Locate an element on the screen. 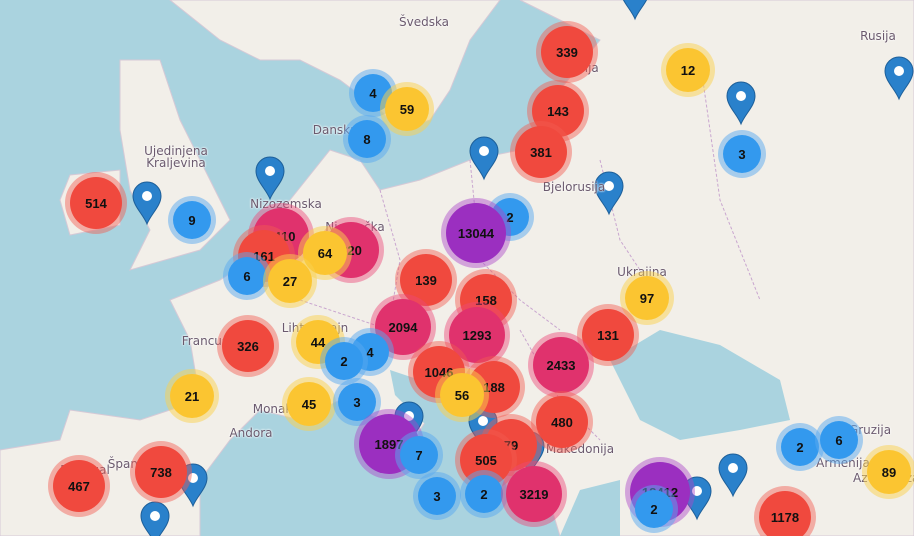 The image size is (914, 536). cluster-count: 143 is located at coordinates (558, 111).